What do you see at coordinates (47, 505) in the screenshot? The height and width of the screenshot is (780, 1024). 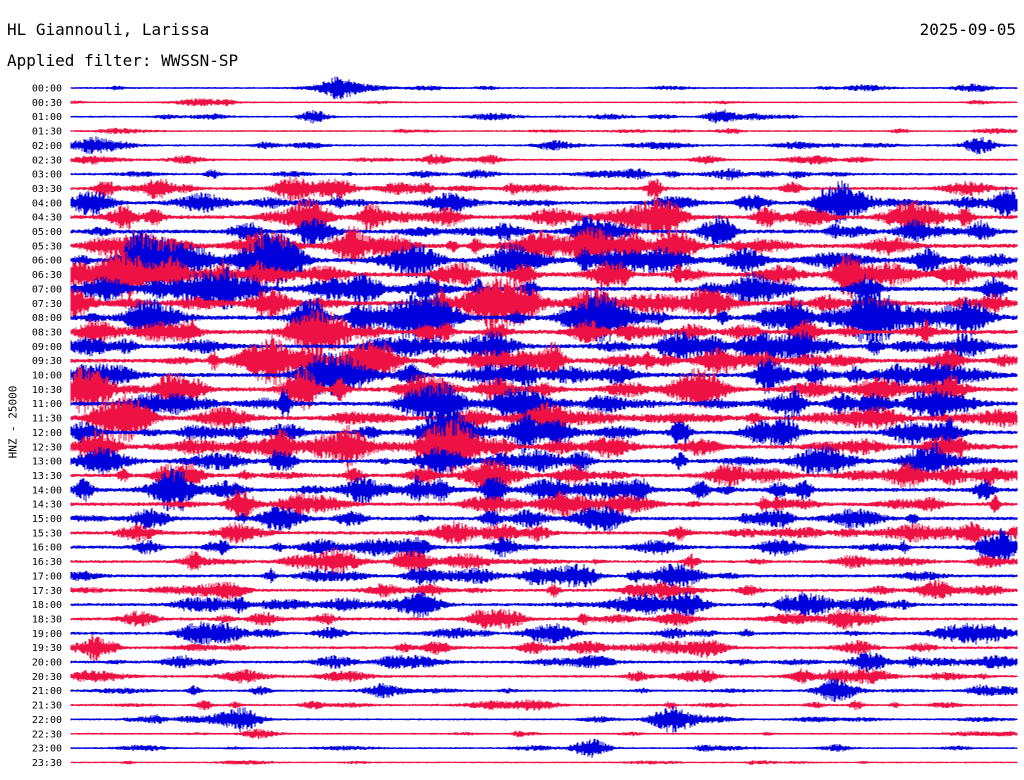 I see `time-label: 14:30` at bounding box center [47, 505].